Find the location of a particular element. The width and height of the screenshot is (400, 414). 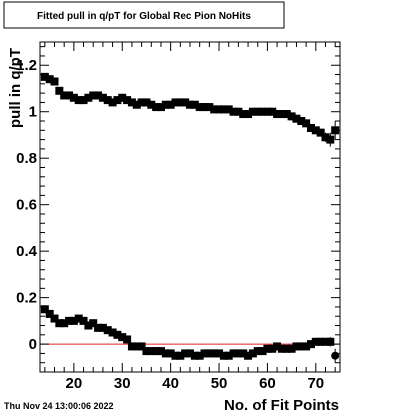

x-axis-tick-labels: 20 30 40 50 60 70 is located at coordinates (195, 383).